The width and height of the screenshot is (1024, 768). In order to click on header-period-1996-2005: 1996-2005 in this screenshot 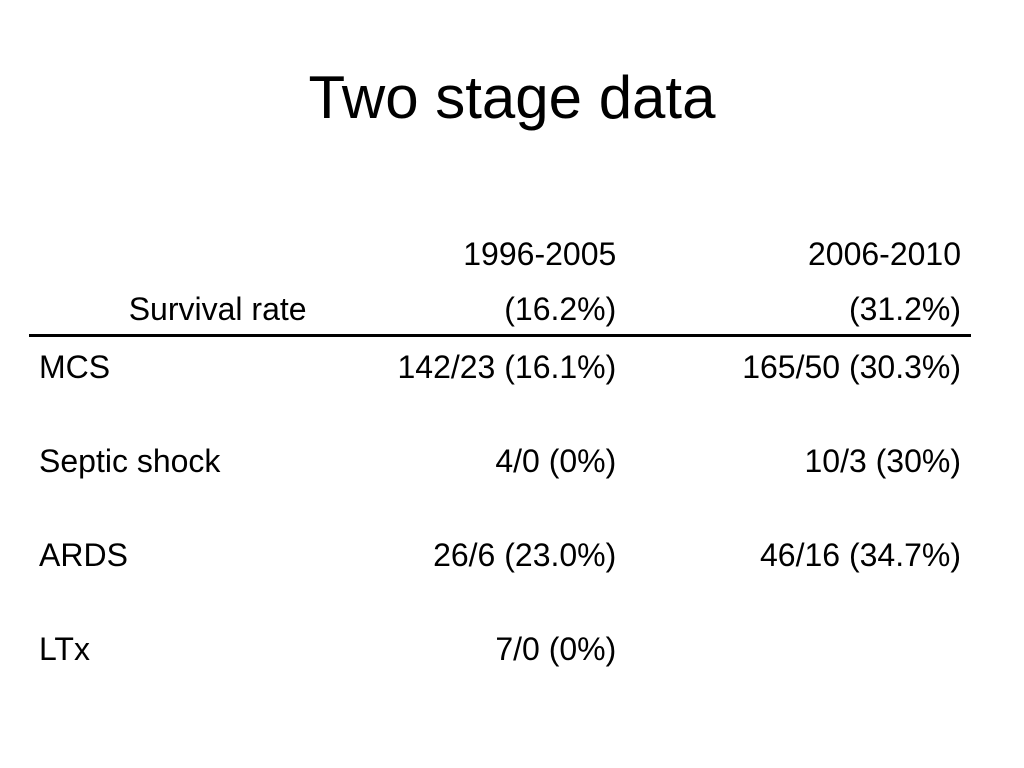, I will do `click(540, 254)`.